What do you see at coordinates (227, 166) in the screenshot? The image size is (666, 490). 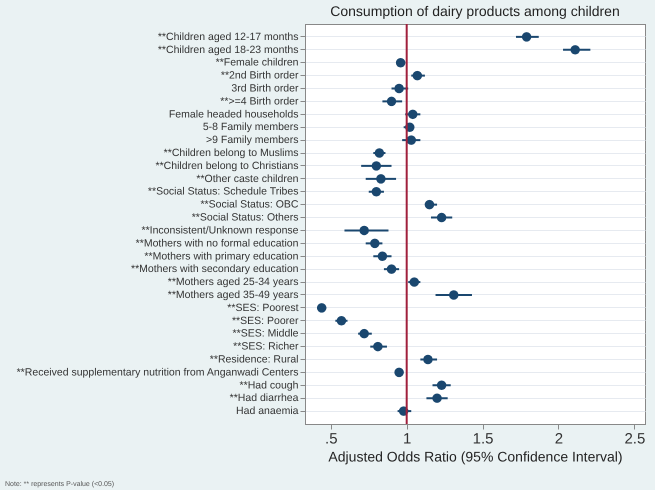 I see `y-tick-label: **Children belong to Christians` at bounding box center [227, 166].